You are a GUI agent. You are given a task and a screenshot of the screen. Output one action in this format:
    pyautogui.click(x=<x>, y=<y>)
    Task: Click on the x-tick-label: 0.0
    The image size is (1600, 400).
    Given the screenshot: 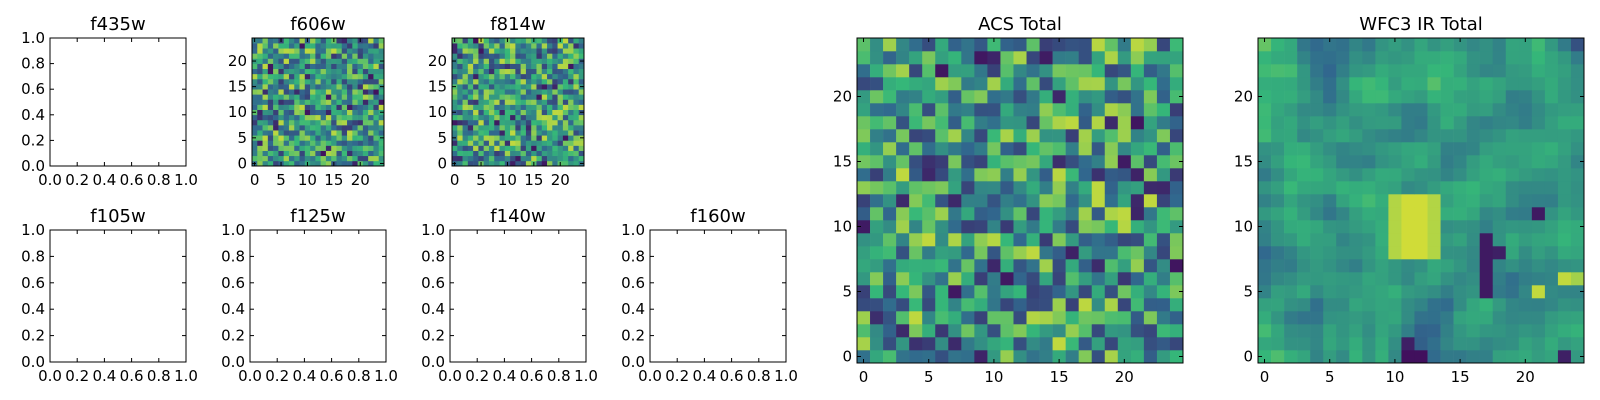 What is the action you would take?
    pyautogui.click(x=50, y=376)
    